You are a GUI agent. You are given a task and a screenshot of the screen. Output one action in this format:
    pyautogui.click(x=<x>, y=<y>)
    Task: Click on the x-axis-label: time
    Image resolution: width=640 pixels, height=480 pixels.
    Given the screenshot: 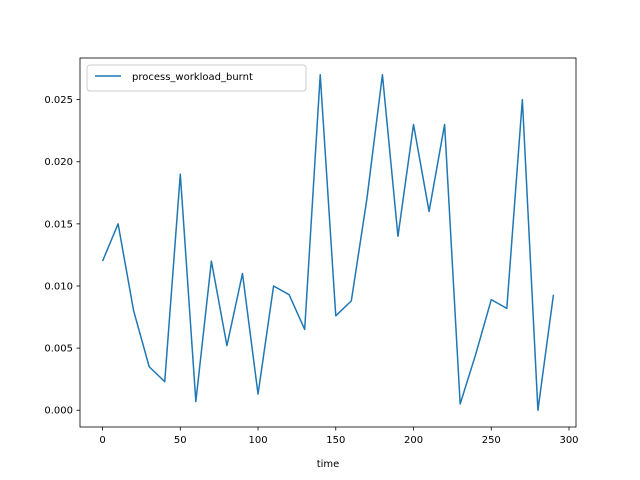 What is the action you would take?
    pyautogui.click(x=328, y=464)
    